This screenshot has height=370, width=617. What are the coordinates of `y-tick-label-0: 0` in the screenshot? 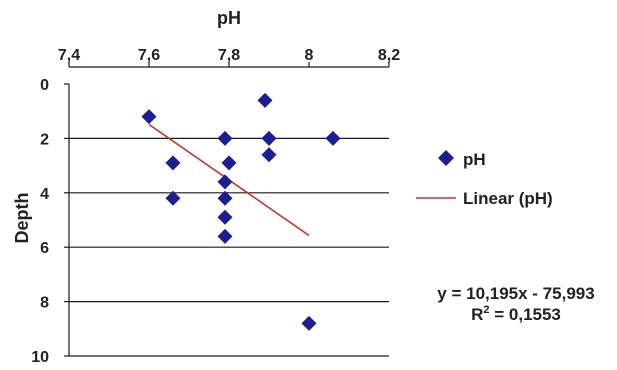 It's located at (44, 85).